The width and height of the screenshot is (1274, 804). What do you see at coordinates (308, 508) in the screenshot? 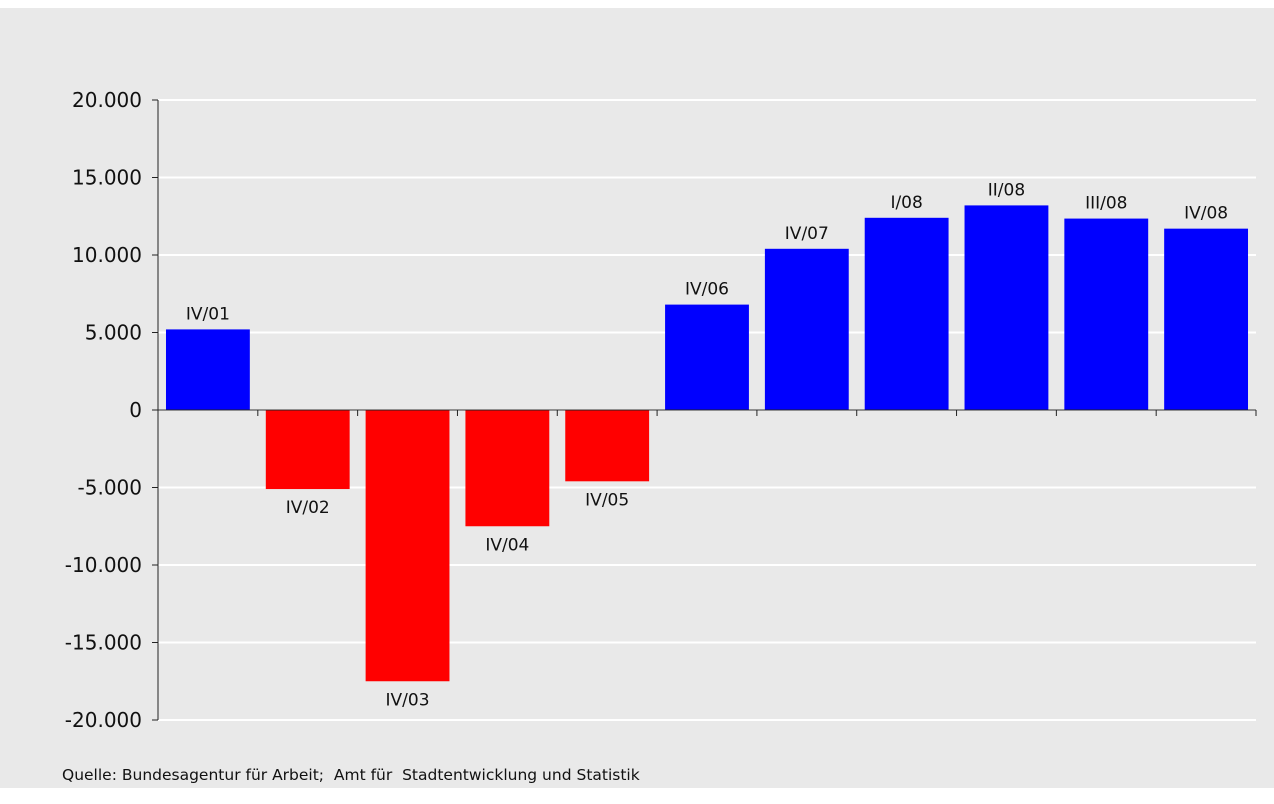
I see `bar-label: IV/02` at bounding box center [308, 508].